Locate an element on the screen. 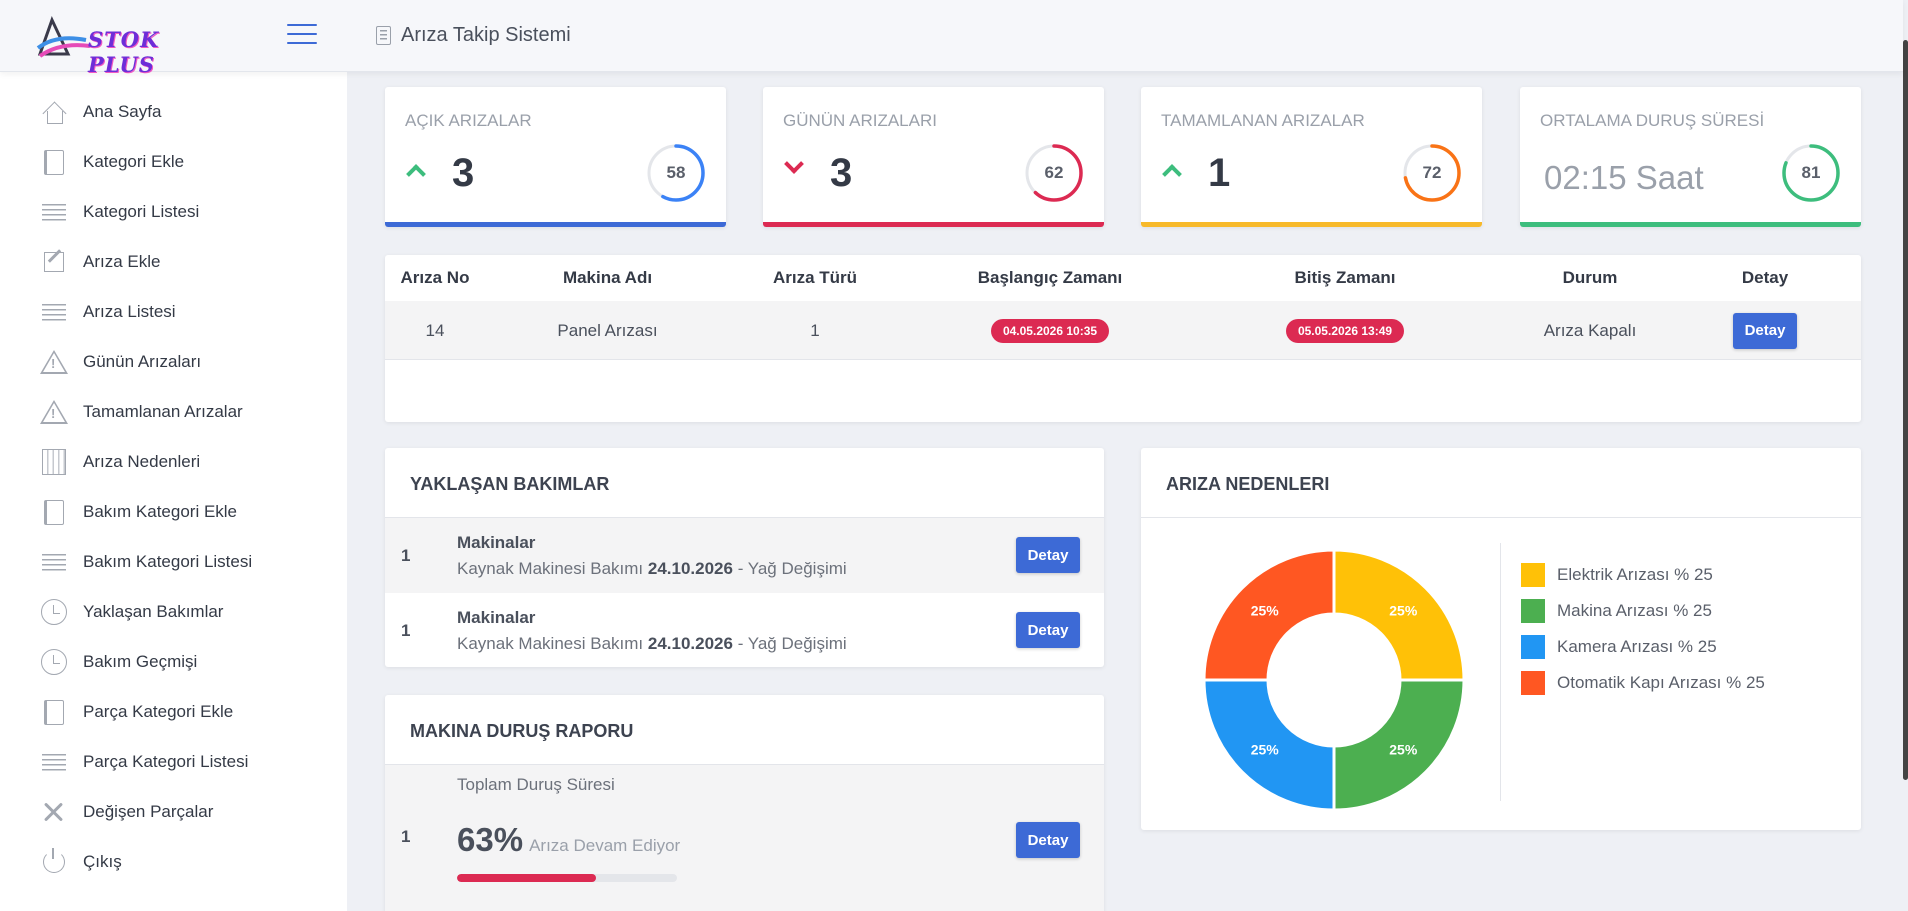 This screenshot has height=911, width=1908. sidebar-item-ariza-listesi: Arıza Listesi is located at coordinates (173, 312).